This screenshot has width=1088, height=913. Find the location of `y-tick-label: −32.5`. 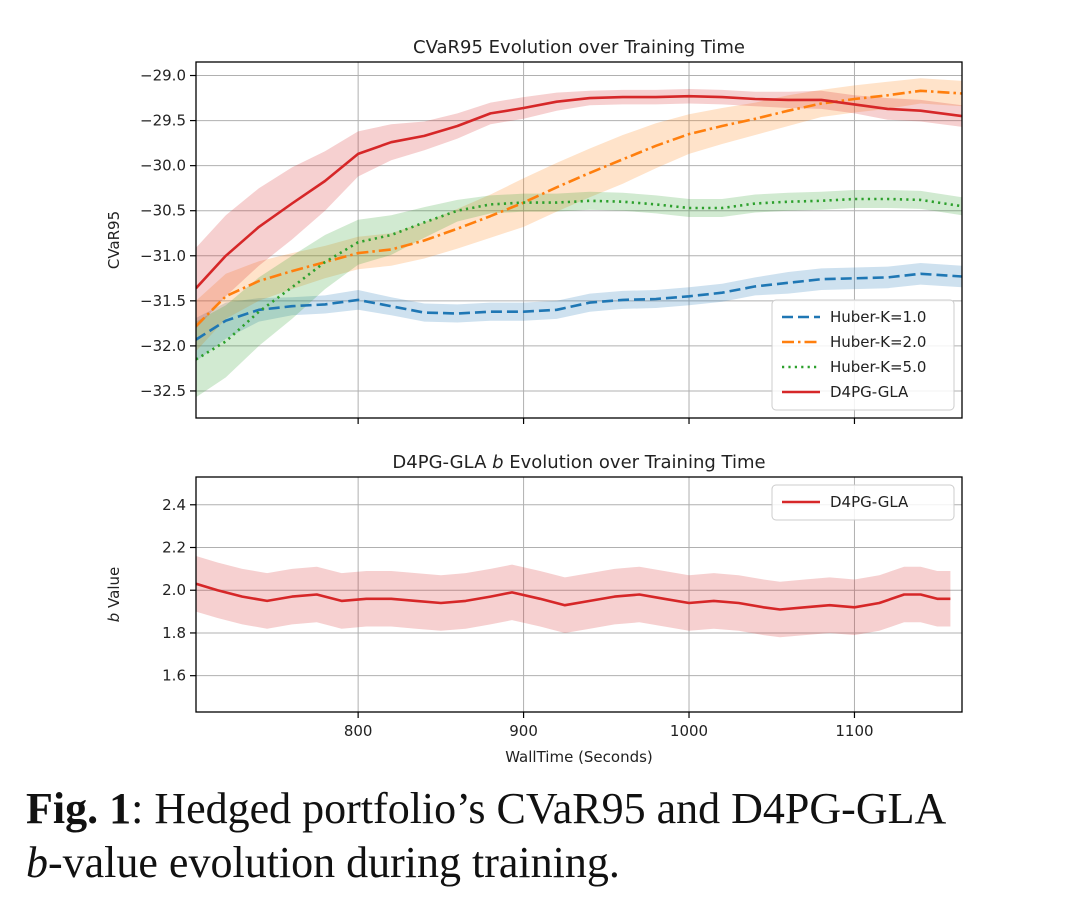

y-tick-label: −32.5 is located at coordinates (163, 391).